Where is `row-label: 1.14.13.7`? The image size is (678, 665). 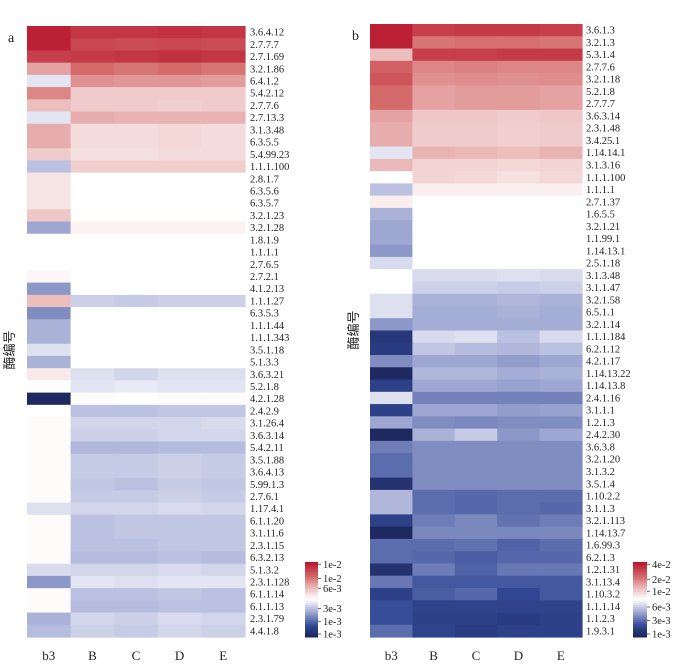 row-label: 1.14.13.7 is located at coordinates (605, 533).